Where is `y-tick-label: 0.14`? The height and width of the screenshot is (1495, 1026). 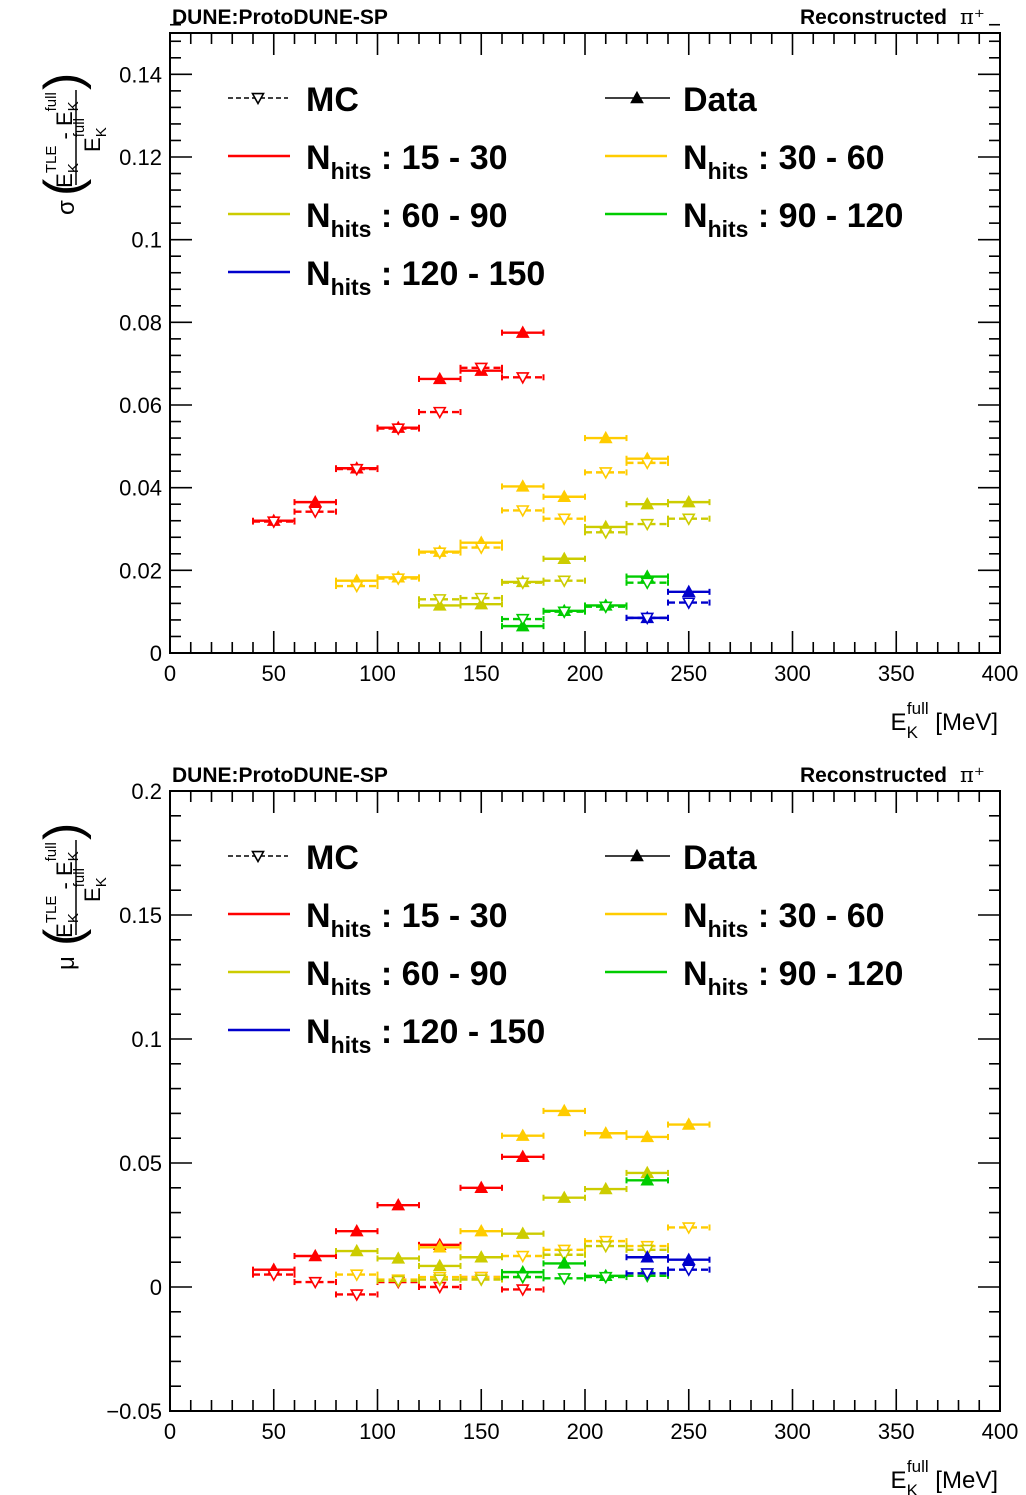 y-tick-label: 0.14 is located at coordinates (140, 74).